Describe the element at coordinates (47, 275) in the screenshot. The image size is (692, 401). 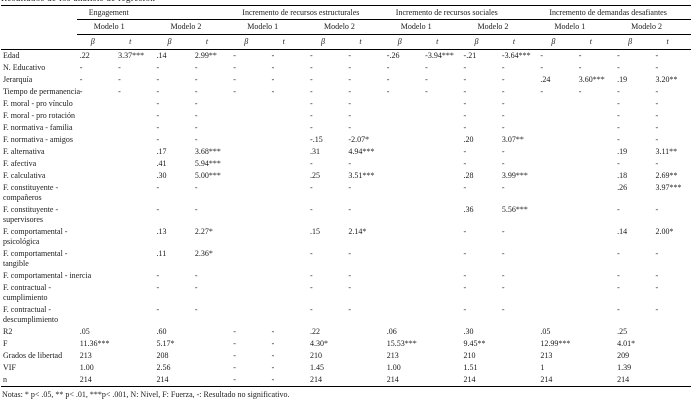
I see `row-label: F. comportamental - inercia` at that location.